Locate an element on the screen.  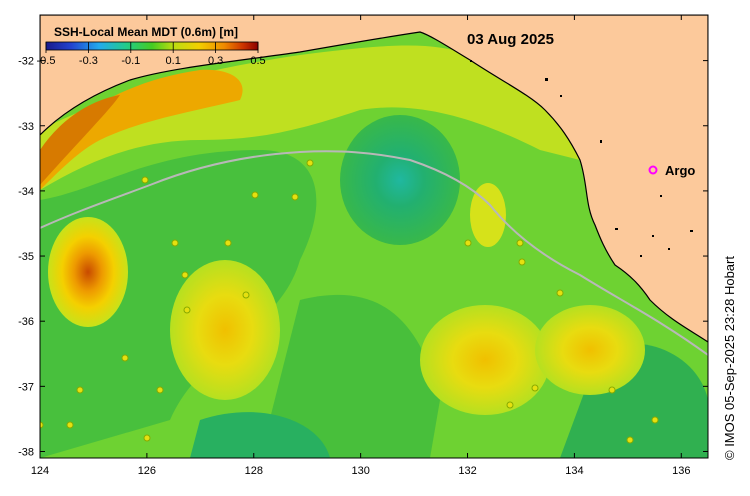
x-tick-label: 130 is located at coordinates (360, 471).